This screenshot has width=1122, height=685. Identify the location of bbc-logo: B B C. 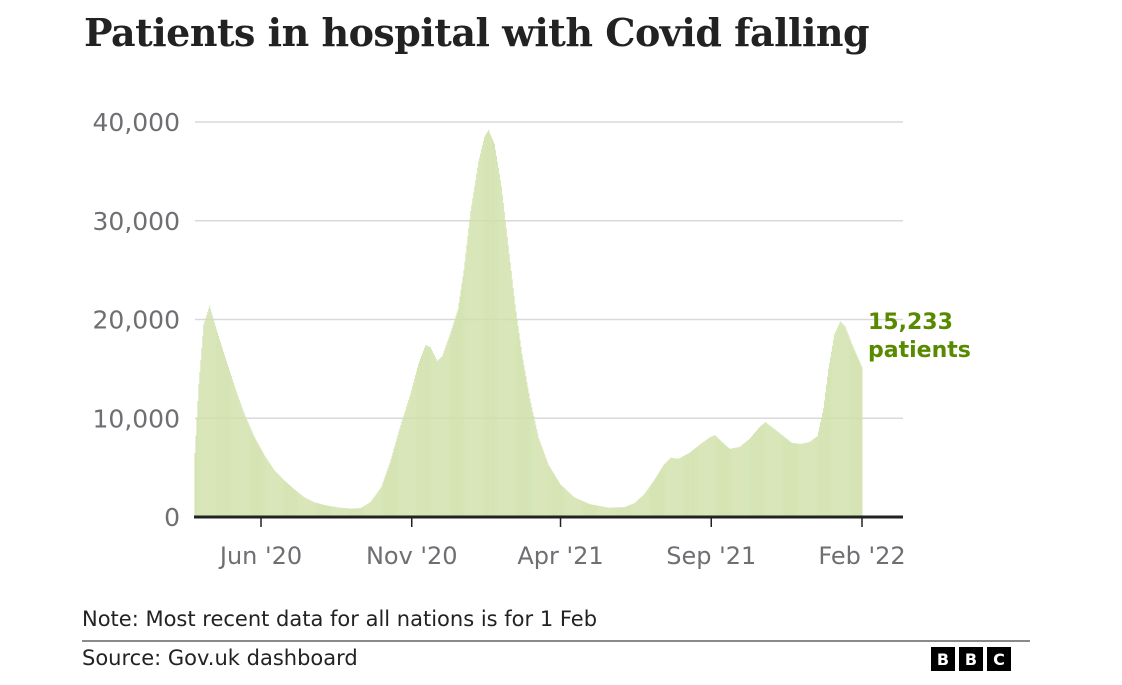
(971, 659).